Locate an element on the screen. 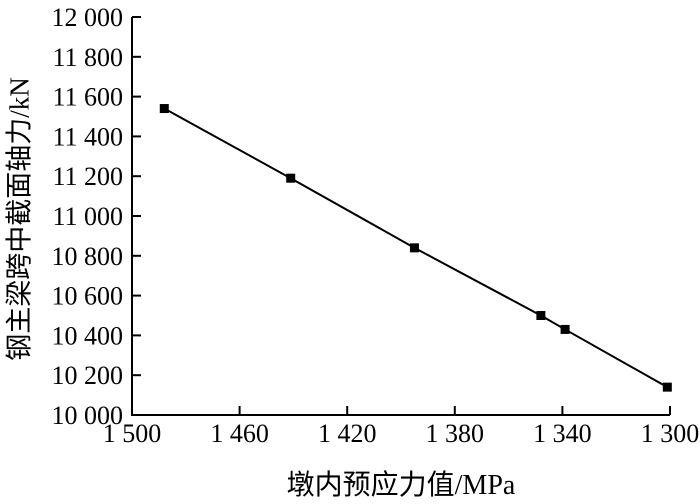 This screenshot has height=504, width=700. y-tick-label: 11 400 is located at coordinates (87, 136).